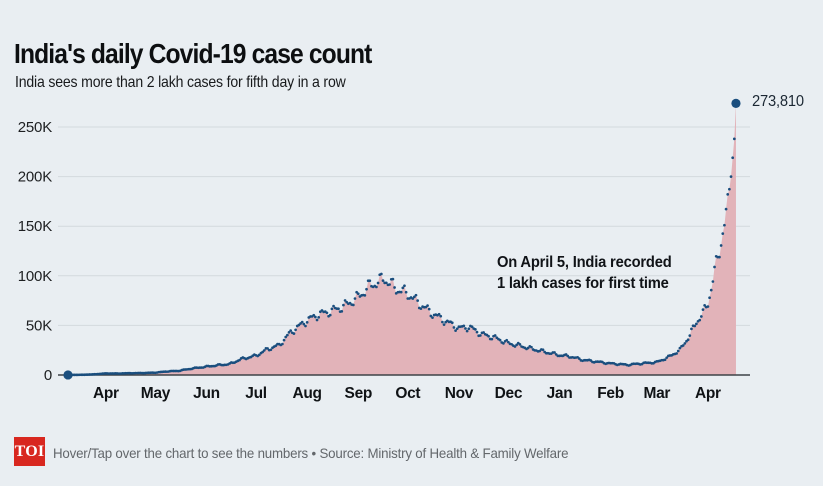 This screenshot has width=823, height=486. What do you see at coordinates (156, 393) in the screenshot?
I see `x-axis-label: May` at bounding box center [156, 393].